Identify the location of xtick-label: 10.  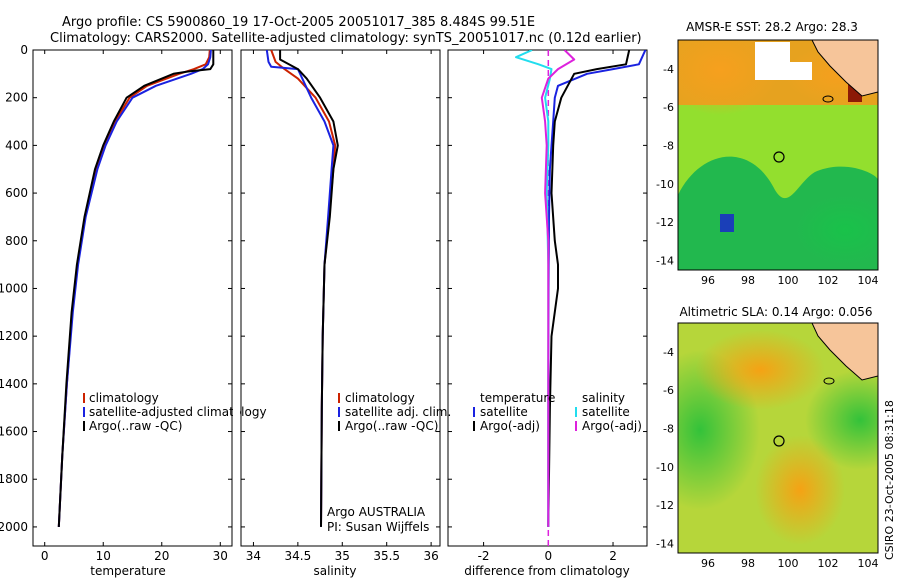
(103, 556).